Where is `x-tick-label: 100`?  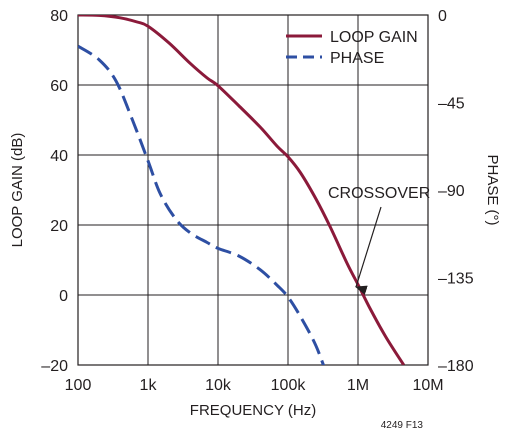
x-tick-label: 100 is located at coordinates (78, 385).